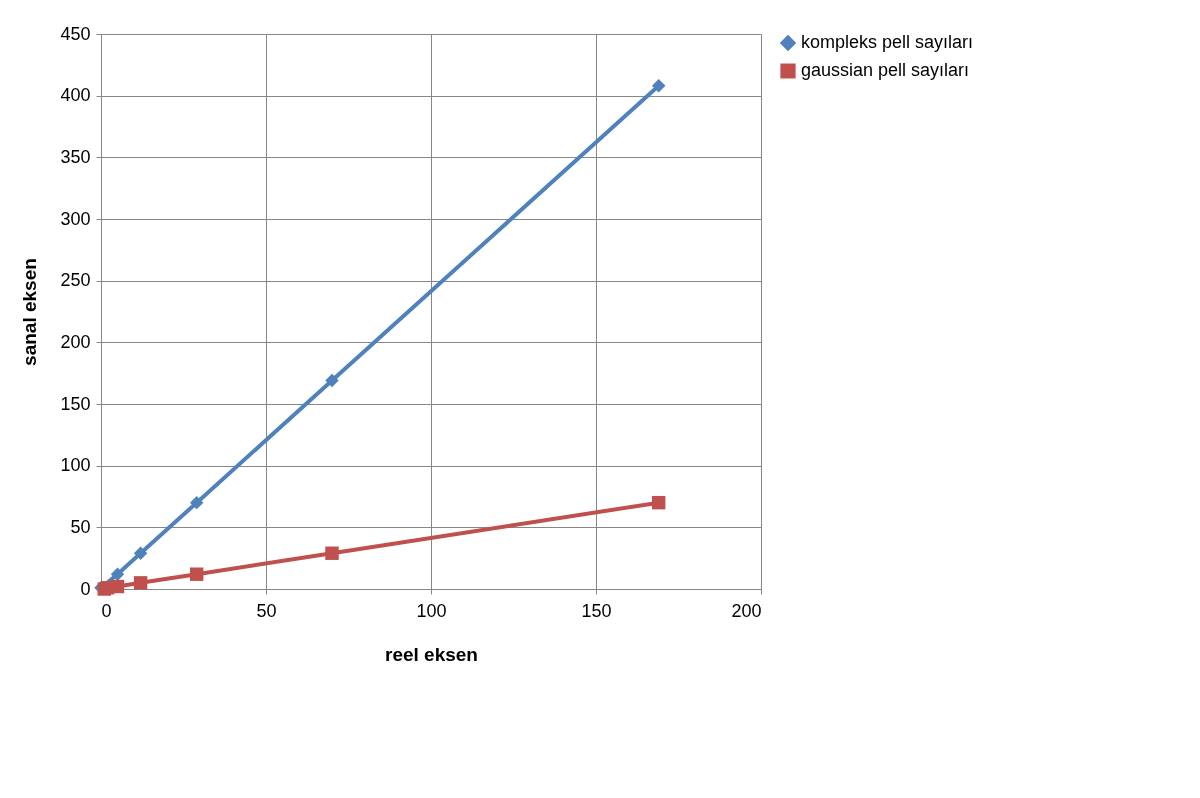 The width and height of the screenshot is (1200, 798). Describe the element at coordinates (75, 95) in the screenshot. I see `y-tick-label: 400` at that location.